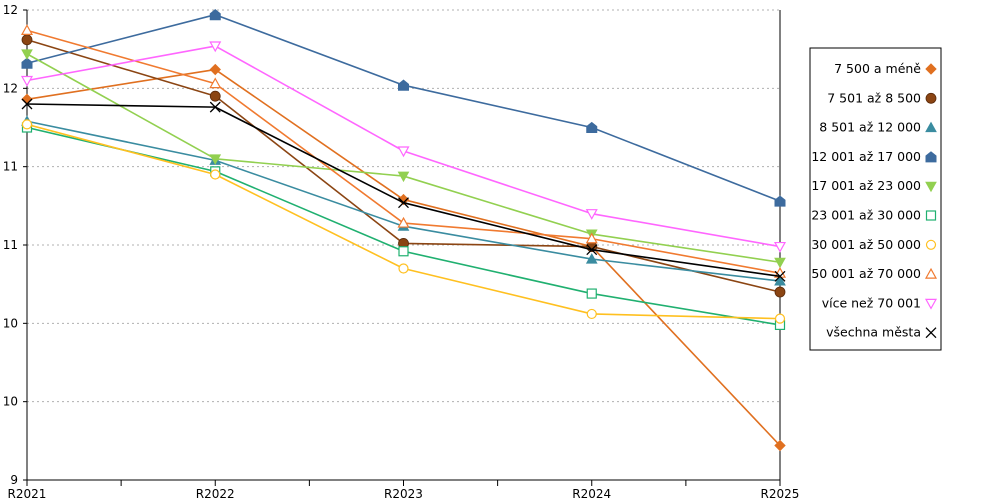  I want to click on legend-box, so click(875, 199).